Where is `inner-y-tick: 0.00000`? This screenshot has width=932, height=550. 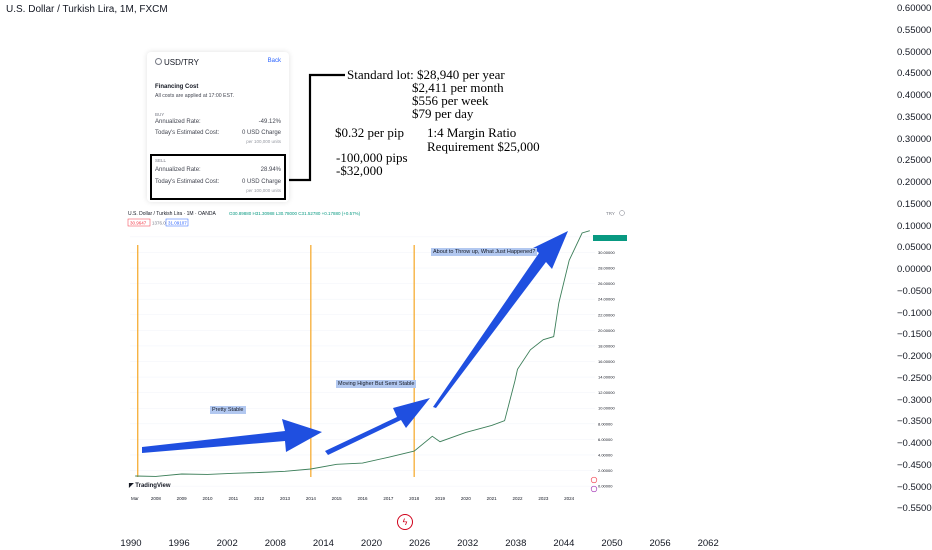
inner-y-tick: 0.00000 is located at coordinates (605, 486).